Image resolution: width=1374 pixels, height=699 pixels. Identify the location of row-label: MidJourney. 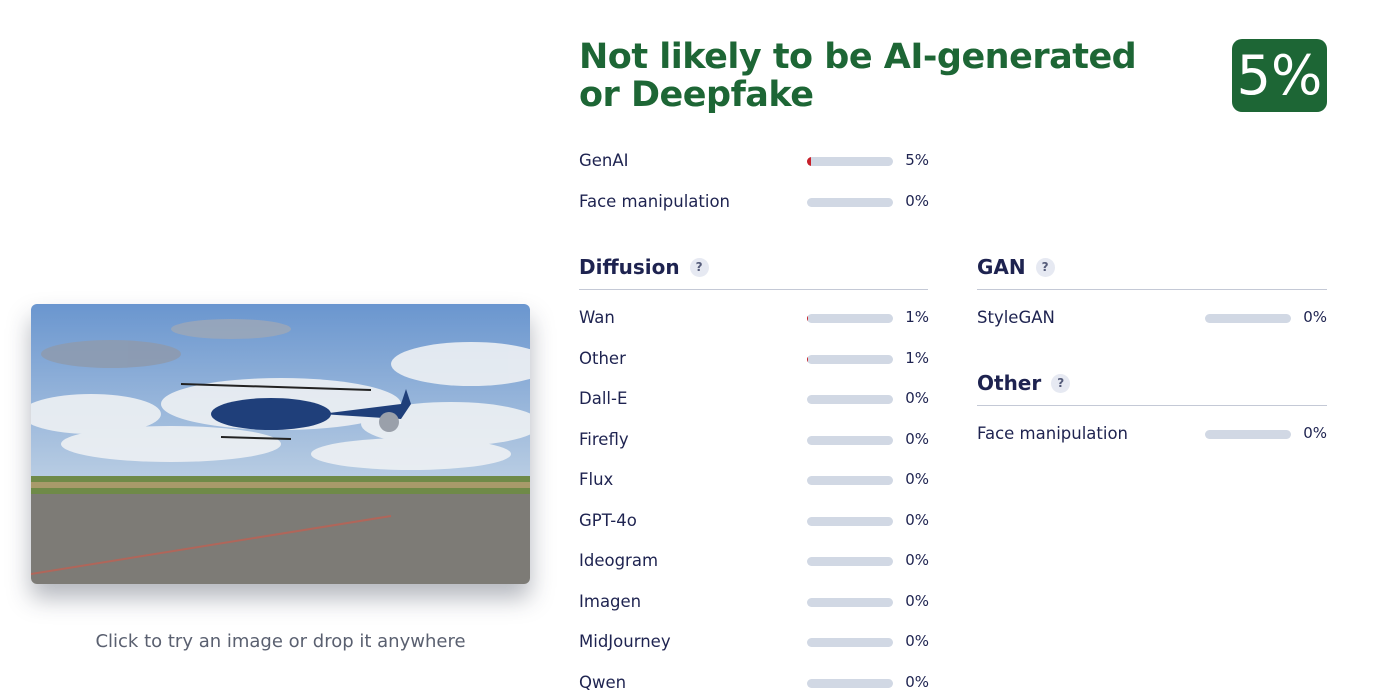
(625, 641).